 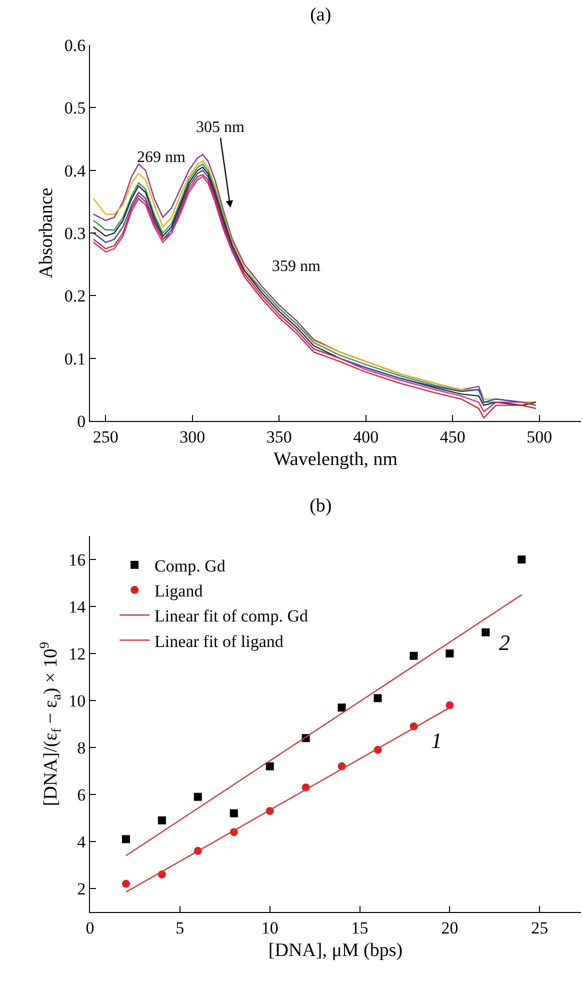 What do you see at coordinates (75, 45) in the screenshot?
I see `y-tick-label: 0.6` at bounding box center [75, 45].